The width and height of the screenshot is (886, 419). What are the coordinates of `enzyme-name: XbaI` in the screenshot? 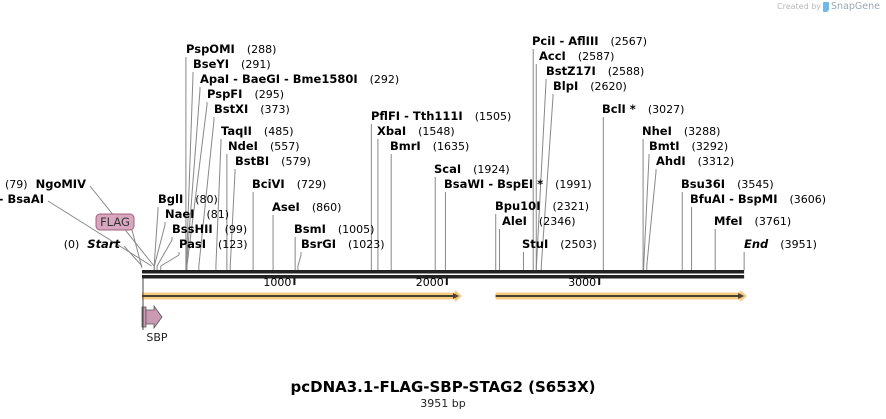 It's located at (391, 131).